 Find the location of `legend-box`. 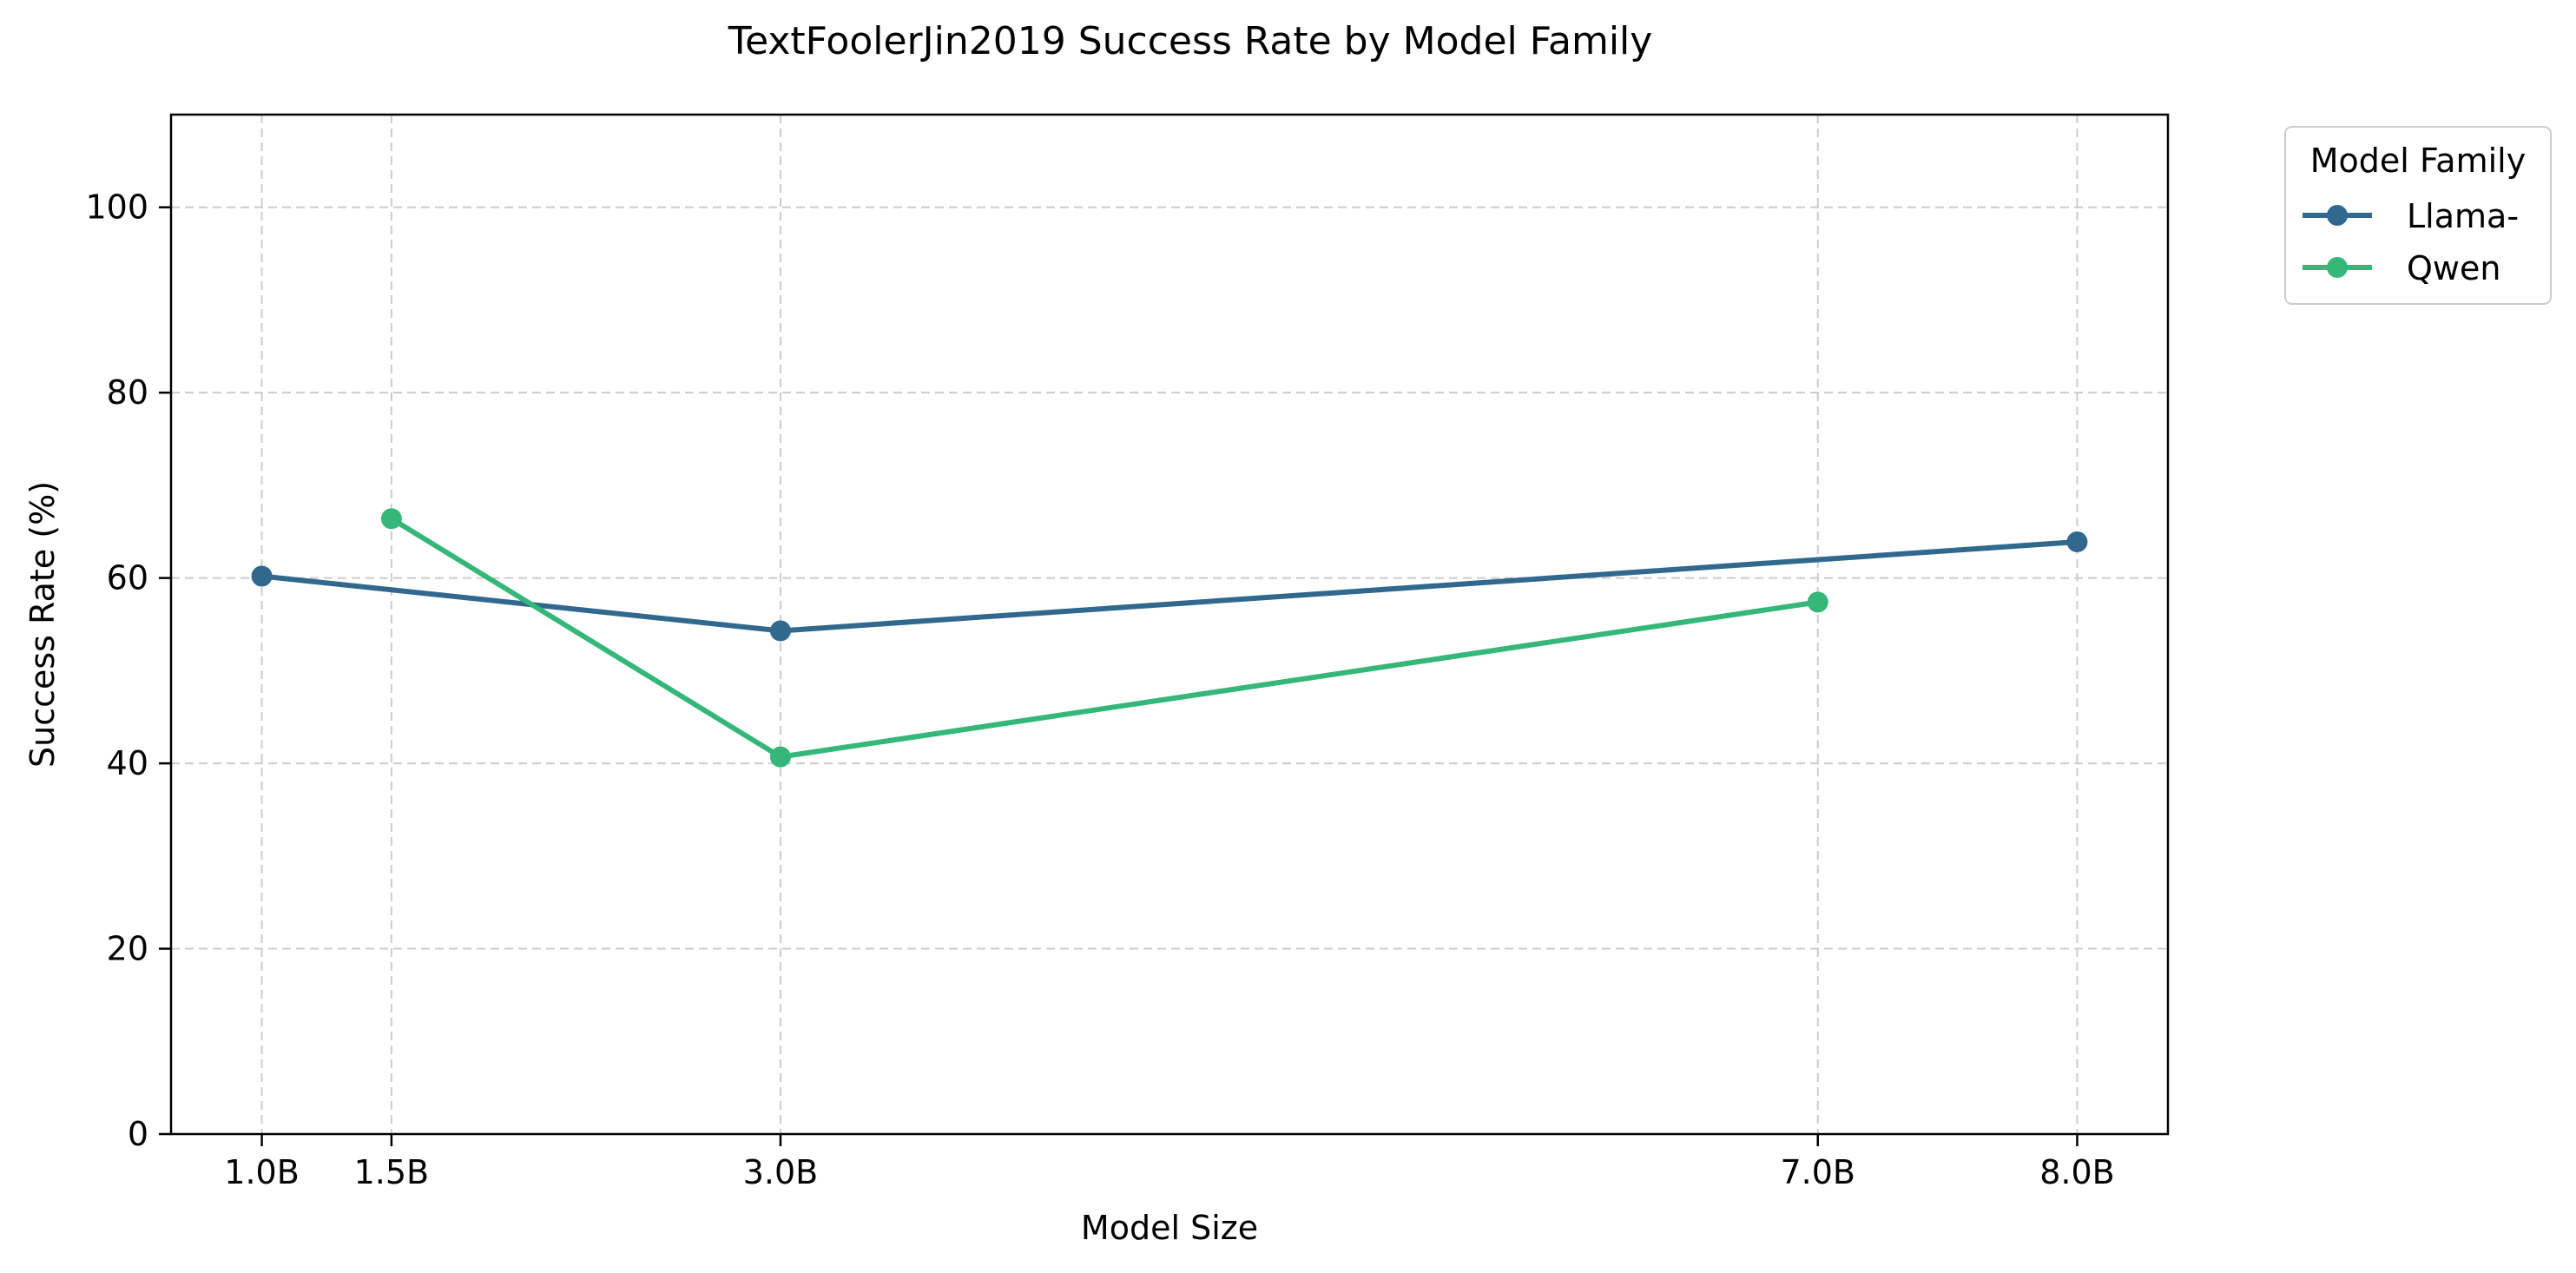

legend-box is located at coordinates (2418, 215).